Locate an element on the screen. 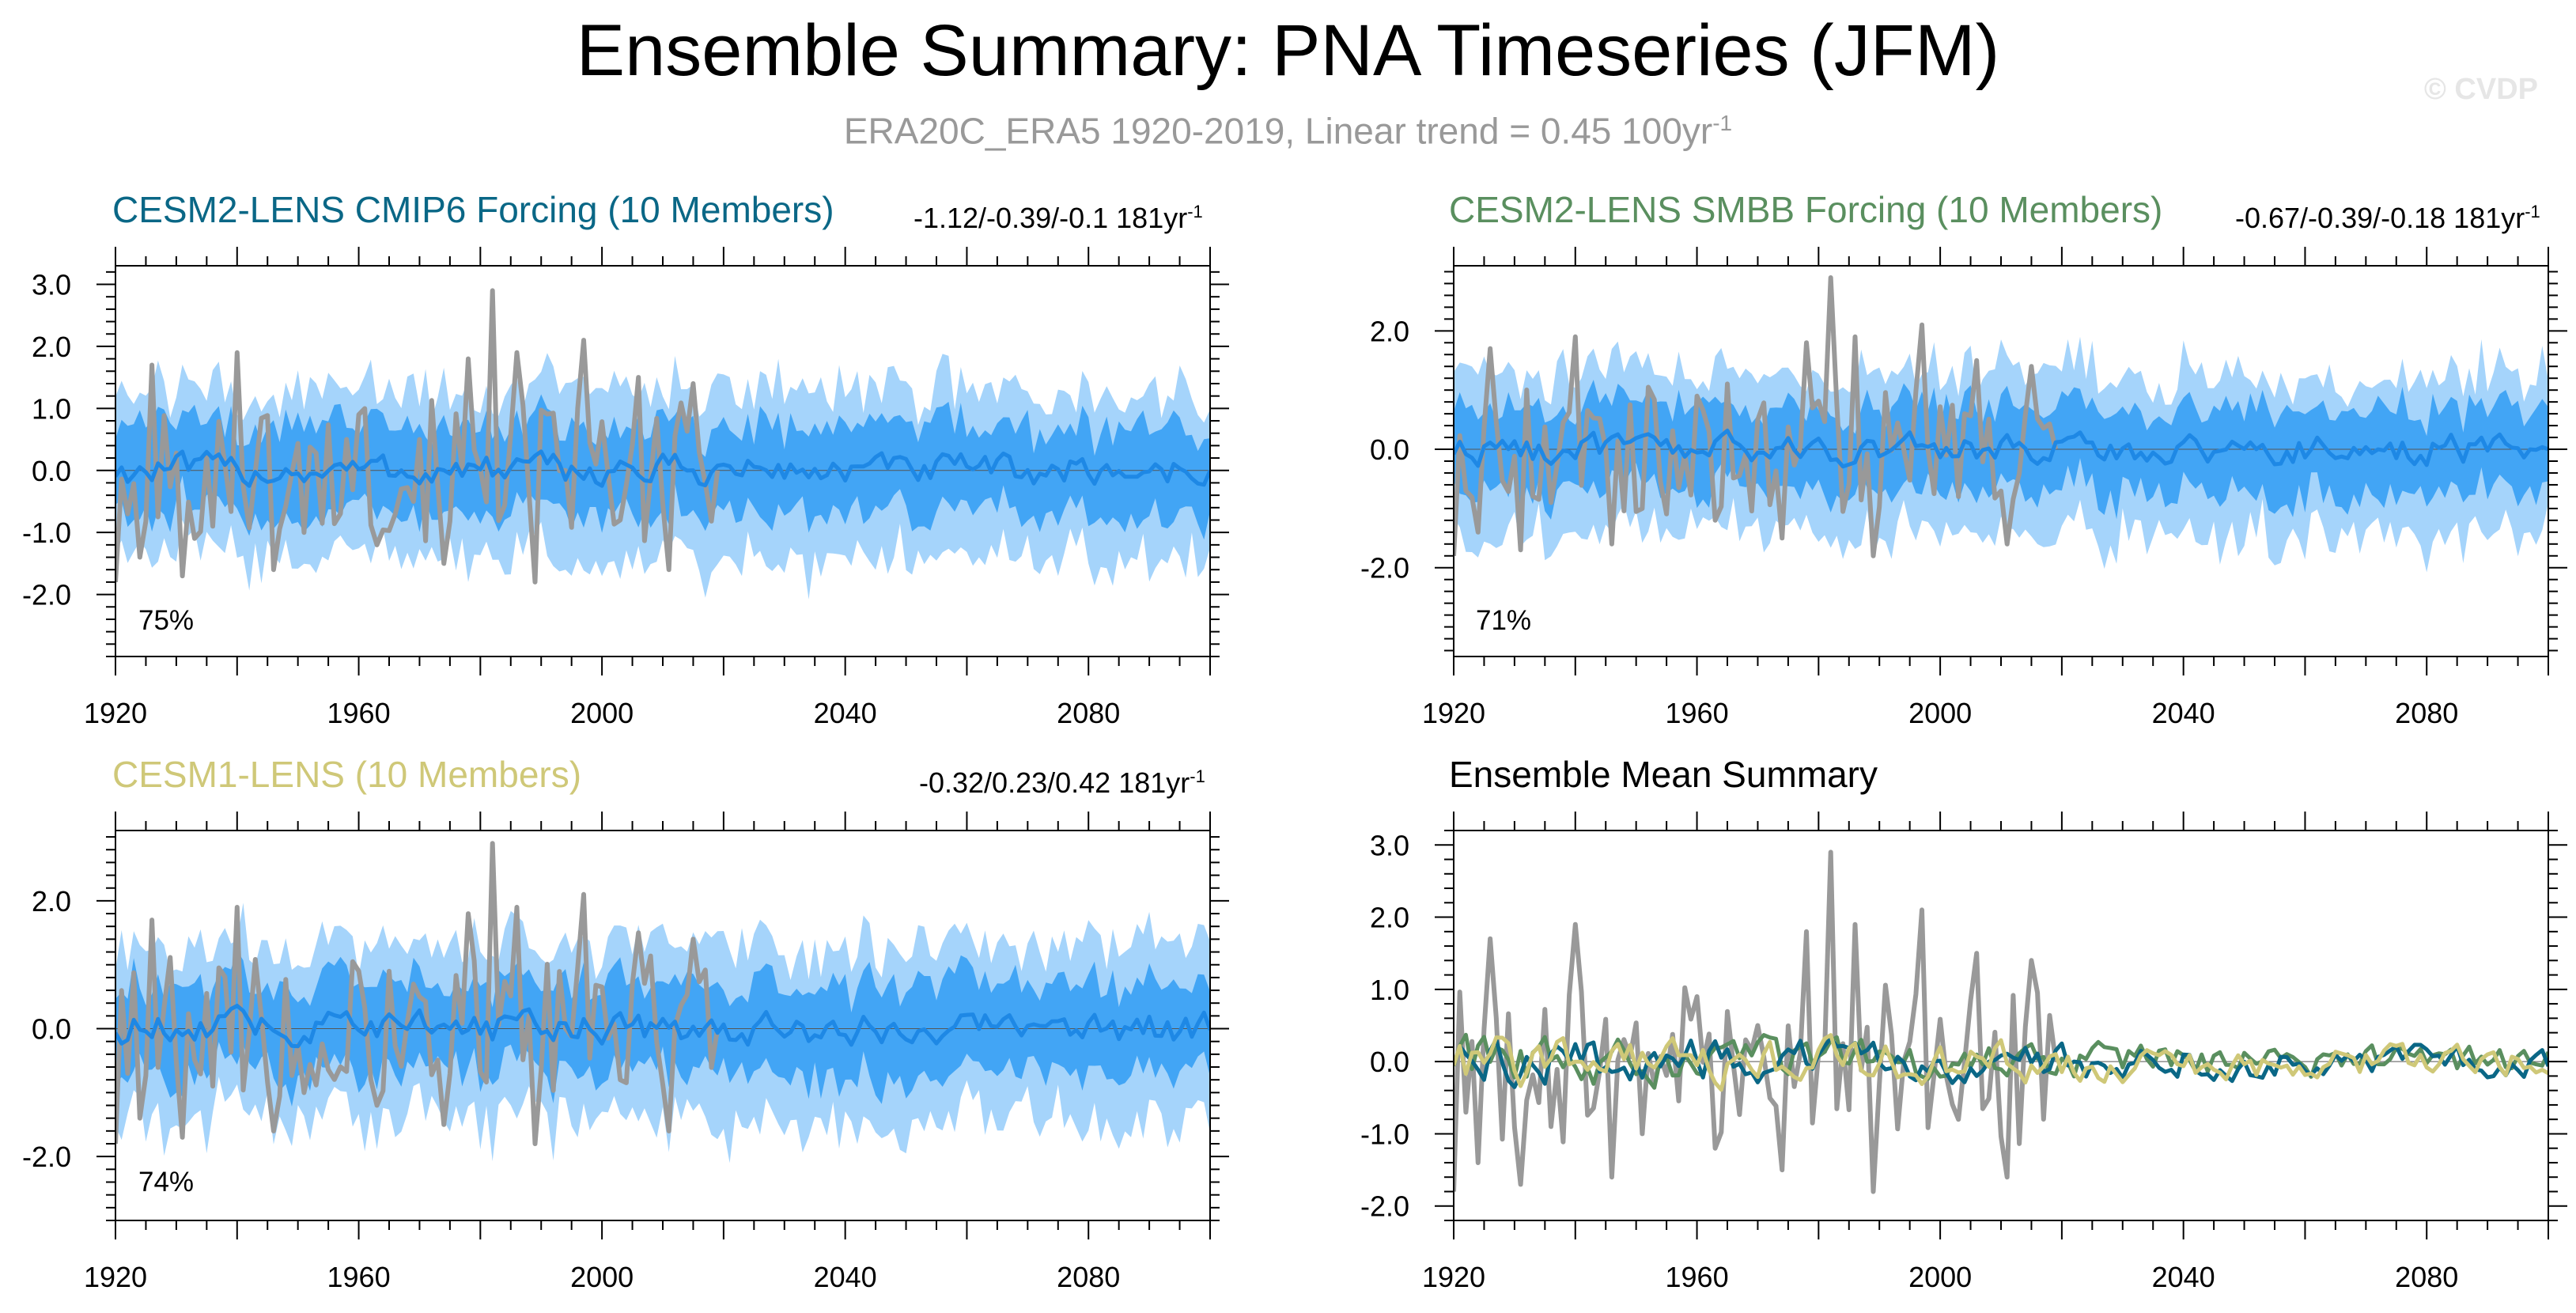 This screenshot has width=2576, height=1313. smbb-xtick-label: 2000 is located at coordinates (1940, 713).